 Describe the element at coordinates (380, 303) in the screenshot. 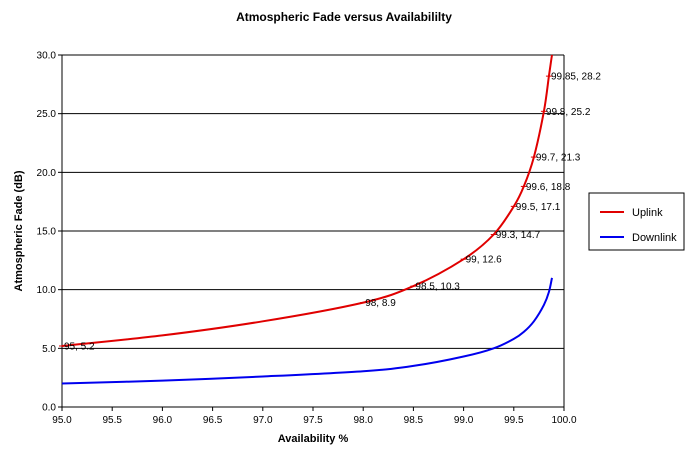

I see `uplink-data-label: 98, 8.9` at that location.